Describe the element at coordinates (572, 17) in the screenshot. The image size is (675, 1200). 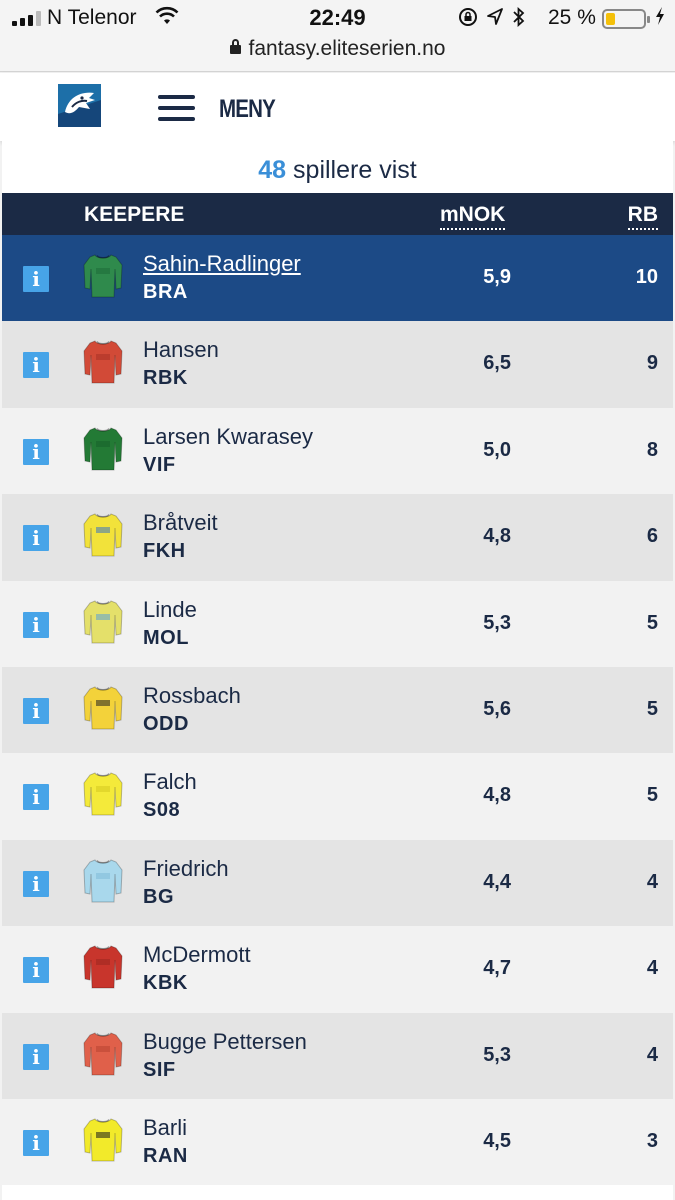
I see `battery-percentage: 25 %` at that location.